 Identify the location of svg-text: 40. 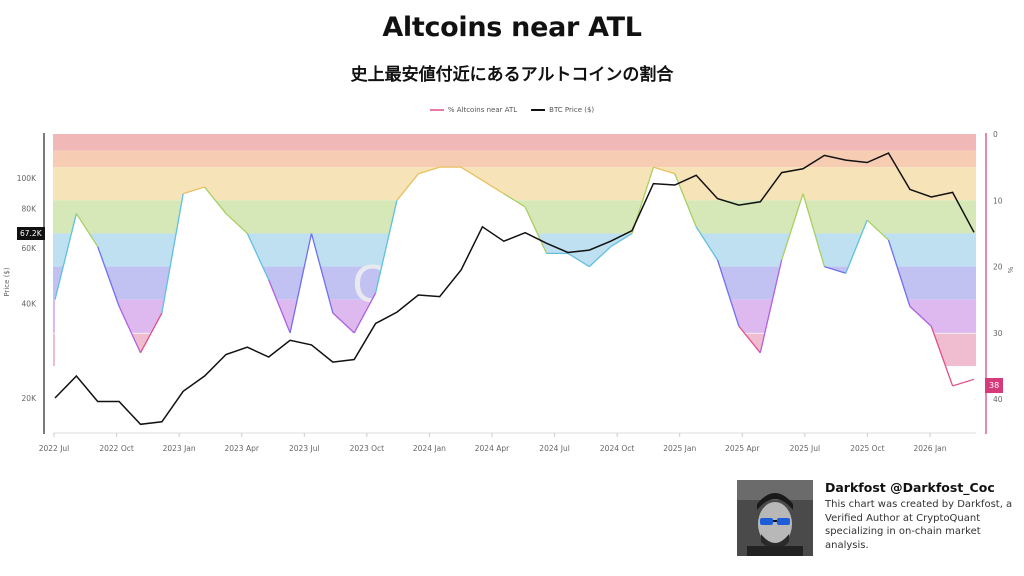
(998, 399).